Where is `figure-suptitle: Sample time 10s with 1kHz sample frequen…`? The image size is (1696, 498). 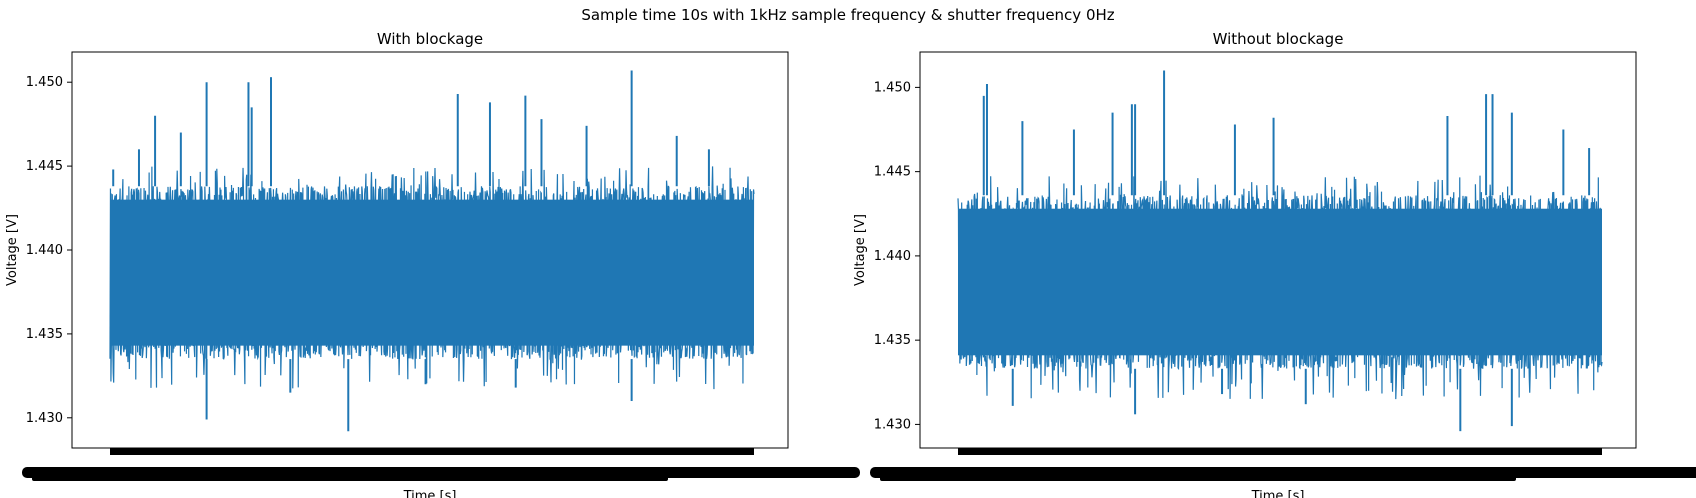 figure-suptitle: Sample time 10s with 1kHz sample frequen… is located at coordinates (848, 15).